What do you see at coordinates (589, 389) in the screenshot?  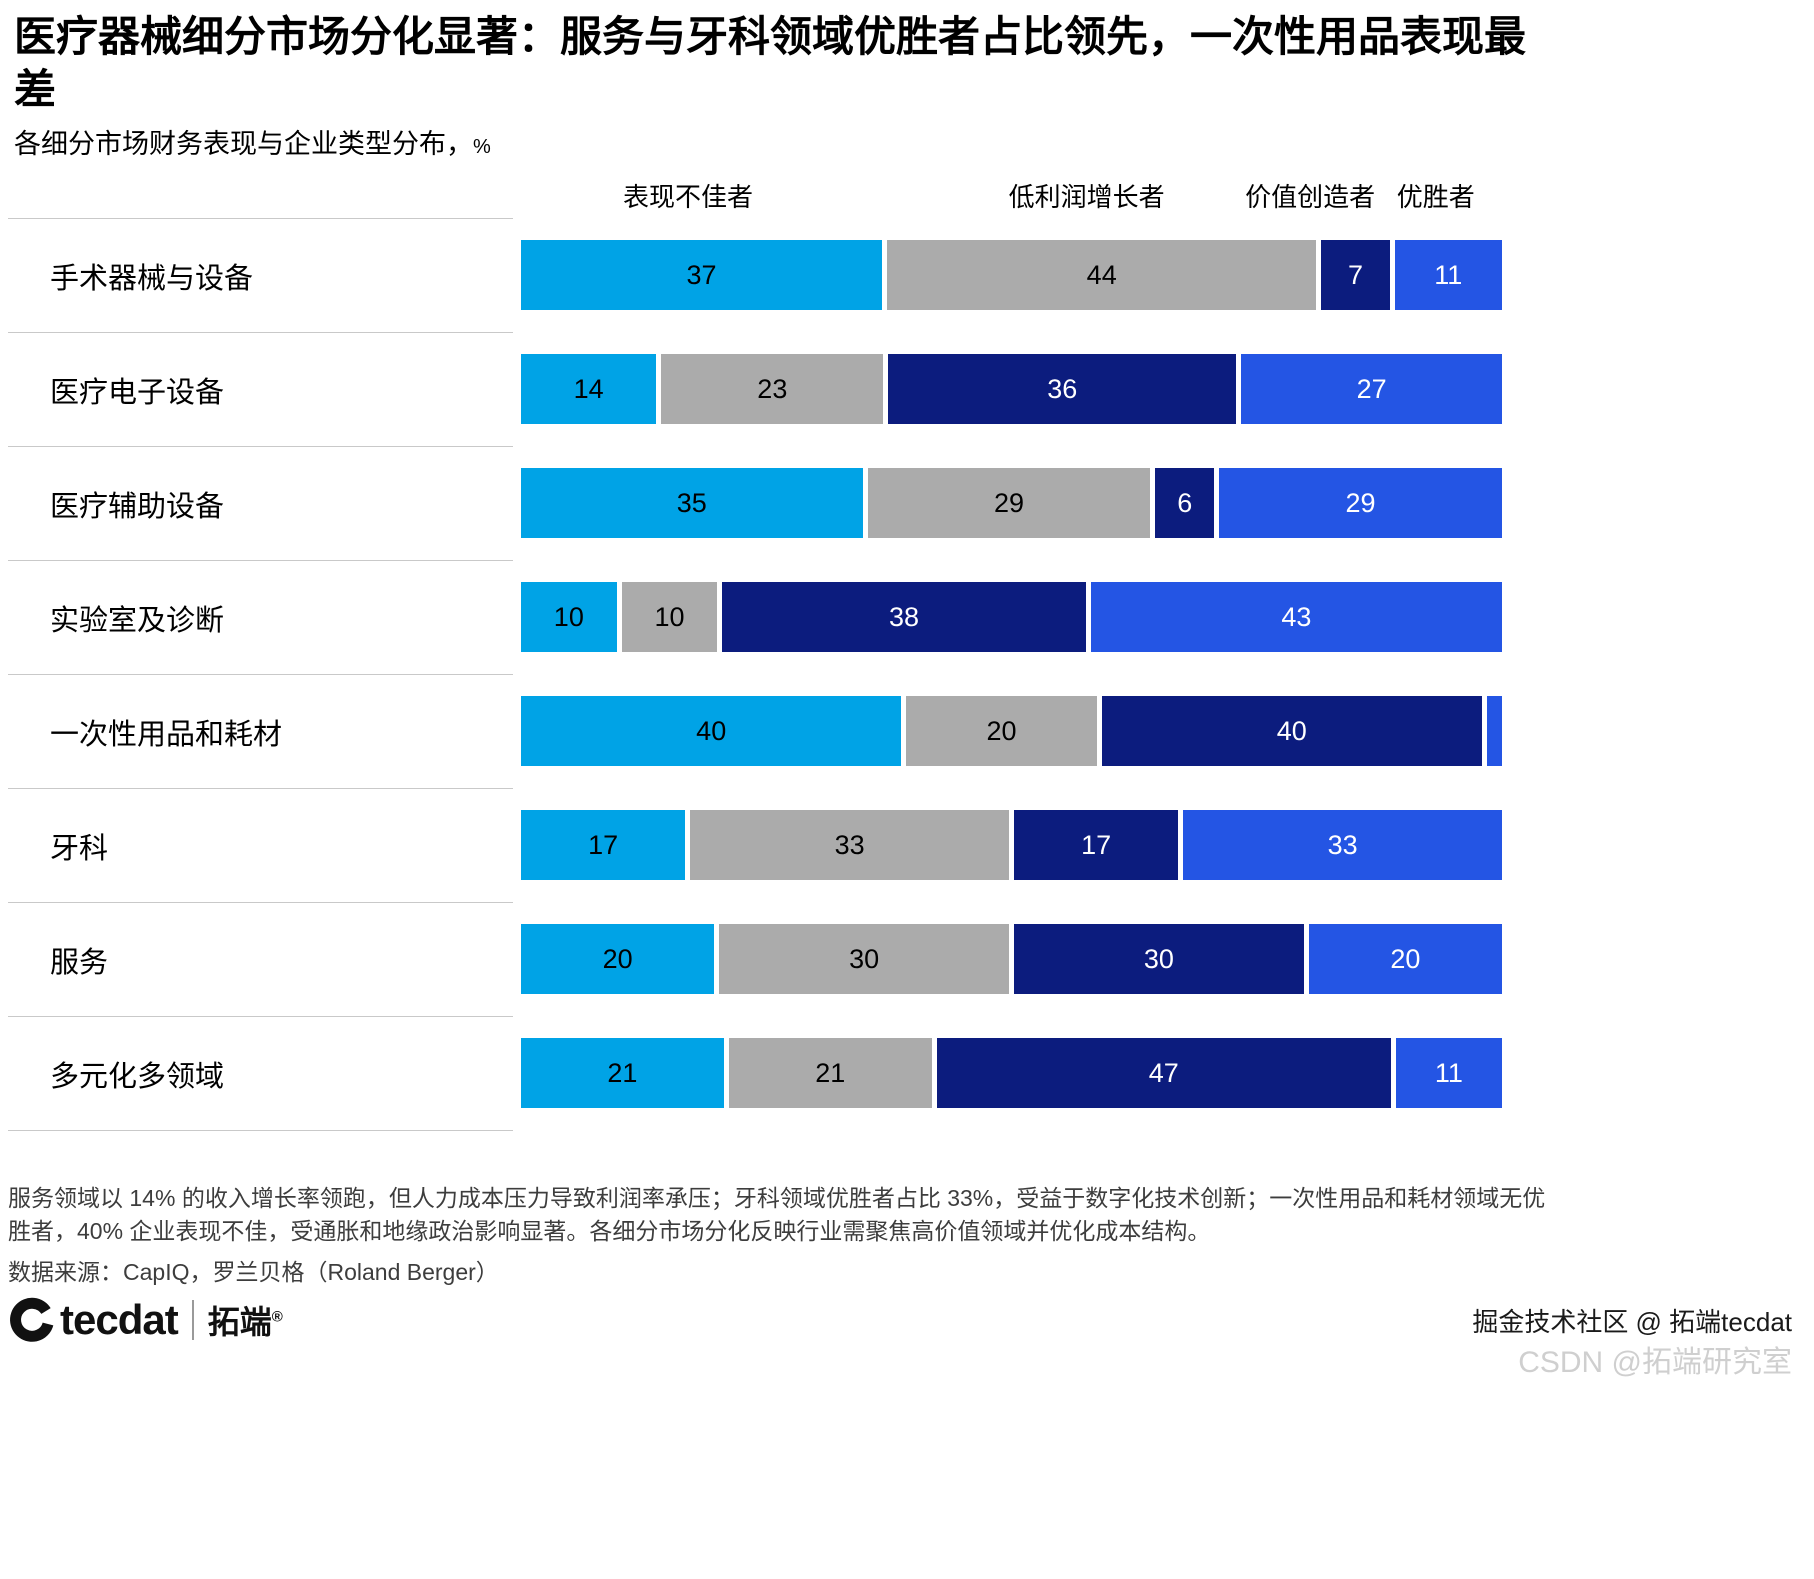 I see `bar-segment: 14` at bounding box center [589, 389].